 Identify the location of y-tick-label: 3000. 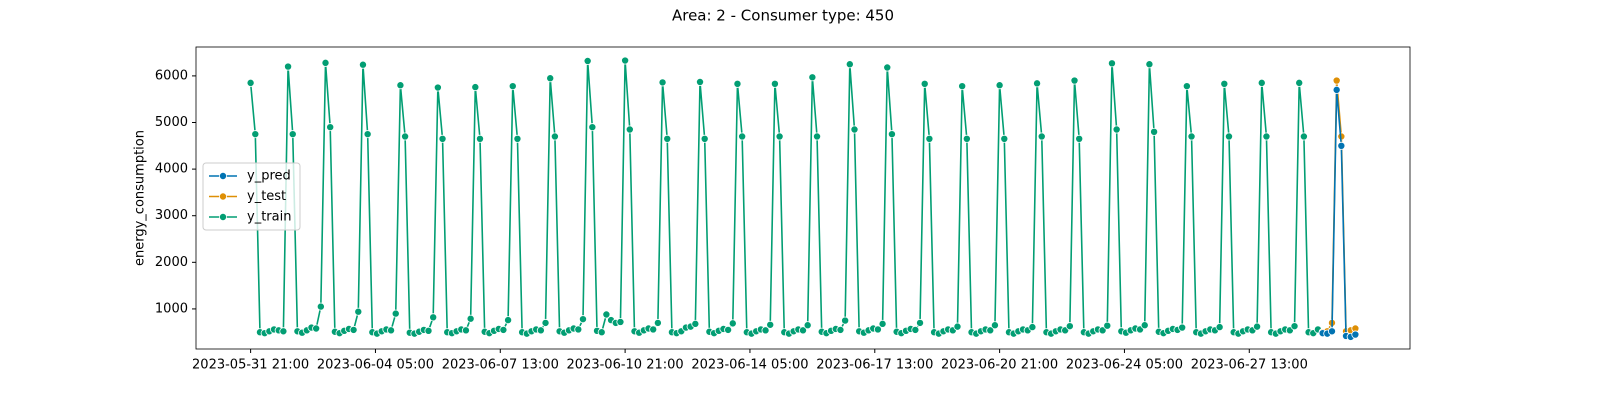
(171, 215).